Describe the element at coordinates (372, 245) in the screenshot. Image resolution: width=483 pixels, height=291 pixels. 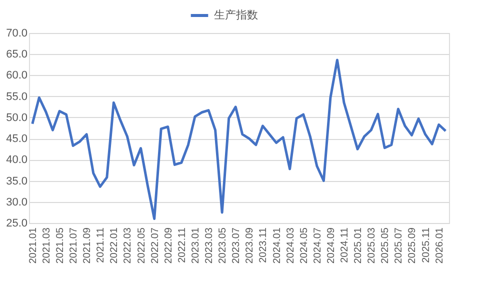
I see `x-tick-label: 2025.03` at that location.